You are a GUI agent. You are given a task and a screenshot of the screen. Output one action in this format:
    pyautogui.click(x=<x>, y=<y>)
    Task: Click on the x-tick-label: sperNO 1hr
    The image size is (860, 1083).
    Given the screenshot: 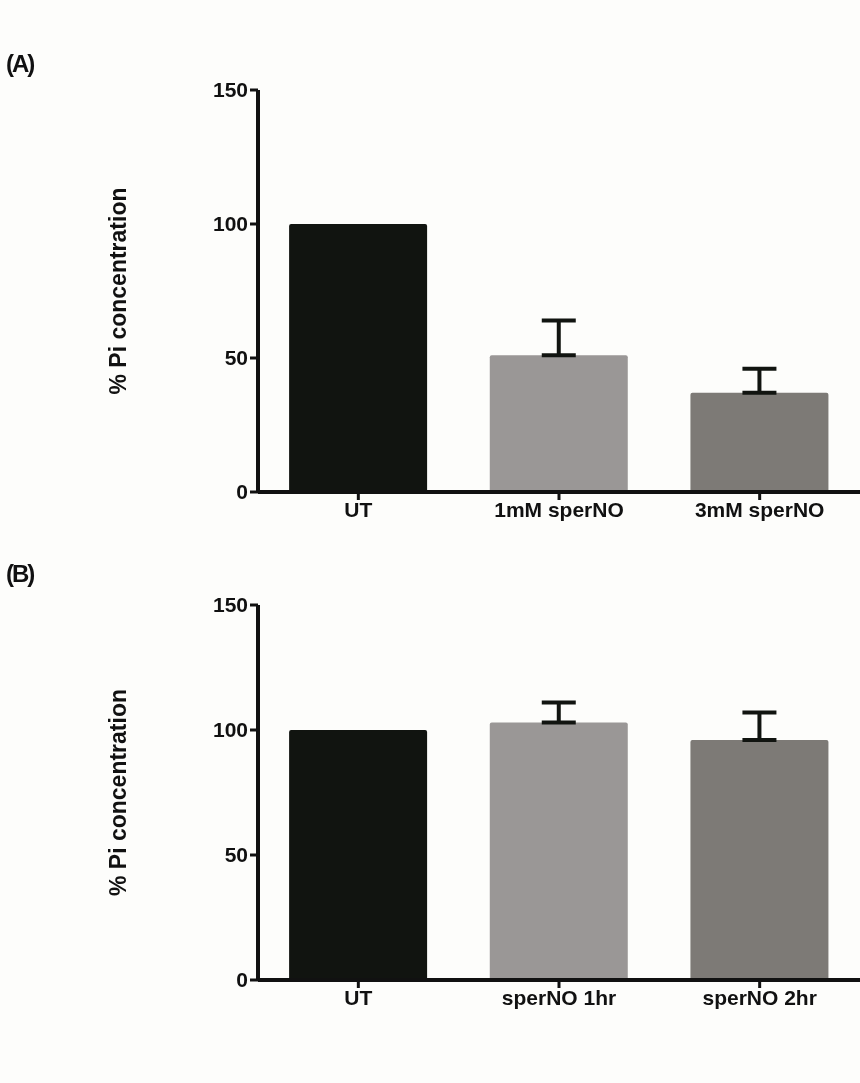 What is the action you would take?
    pyautogui.click(x=559, y=997)
    